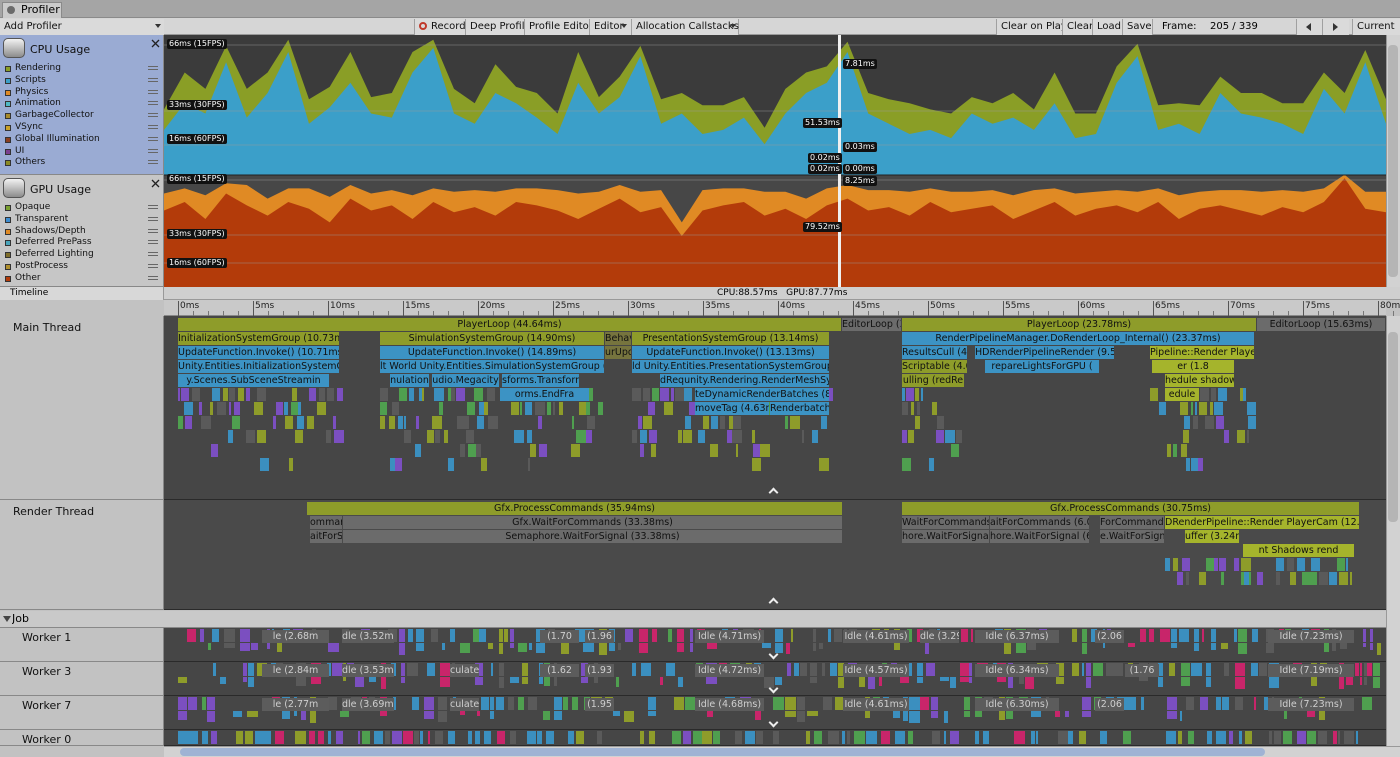 Image resolution: width=1400 pixels, height=757 pixels. Describe the element at coordinates (1142, 670) in the screenshot. I see `timeline-bar: (1.76` at that location.